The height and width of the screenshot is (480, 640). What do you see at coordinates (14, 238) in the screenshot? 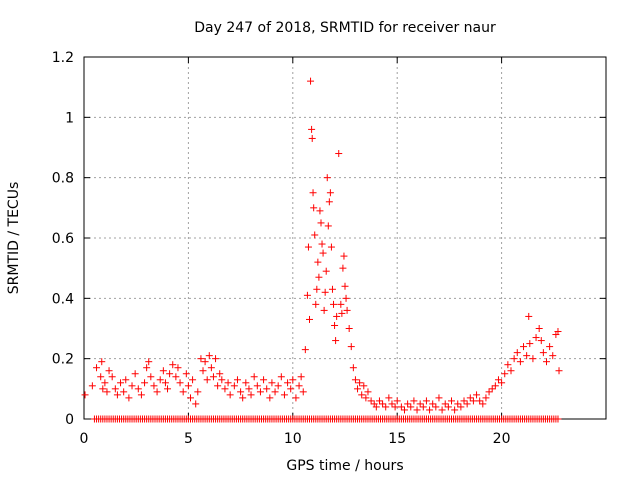
I see `y-axis-label: SRMTID / TECUs` at bounding box center [14, 238].